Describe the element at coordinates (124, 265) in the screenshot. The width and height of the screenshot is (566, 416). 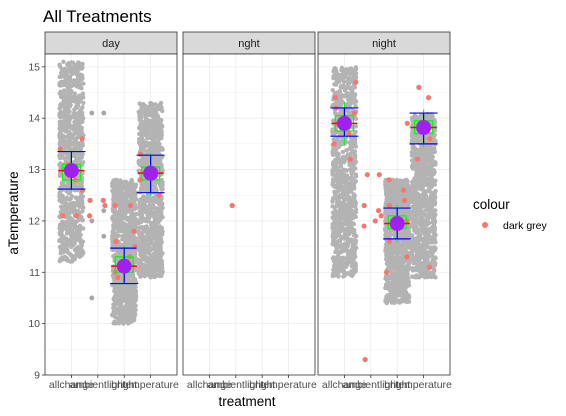
I see `summary-bright` at that location.